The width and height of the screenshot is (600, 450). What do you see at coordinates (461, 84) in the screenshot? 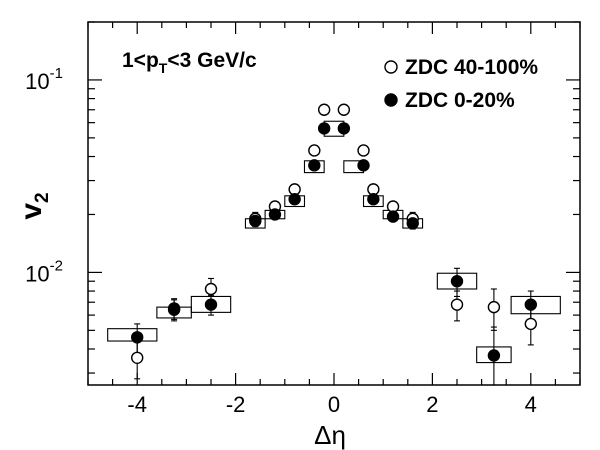
I see `legend: ZDC 40-100% ZDC 0-20%` at bounding box center [461, 84].